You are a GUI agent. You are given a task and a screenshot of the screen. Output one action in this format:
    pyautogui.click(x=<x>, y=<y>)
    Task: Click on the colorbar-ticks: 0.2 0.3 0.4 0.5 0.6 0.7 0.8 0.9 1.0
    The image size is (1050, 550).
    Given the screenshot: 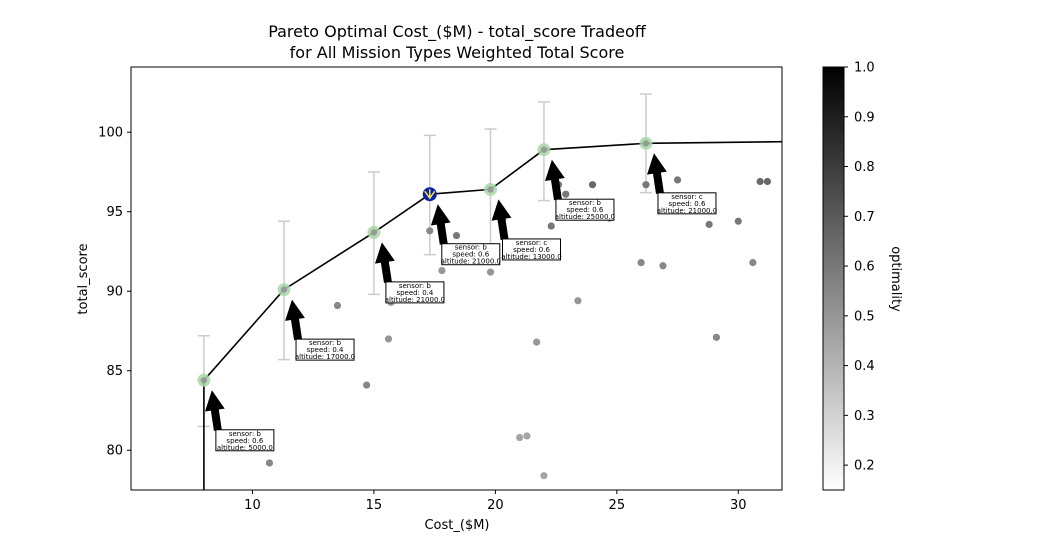 What is the action you would take?
    pyautogui.click(x=859, y=267)
    